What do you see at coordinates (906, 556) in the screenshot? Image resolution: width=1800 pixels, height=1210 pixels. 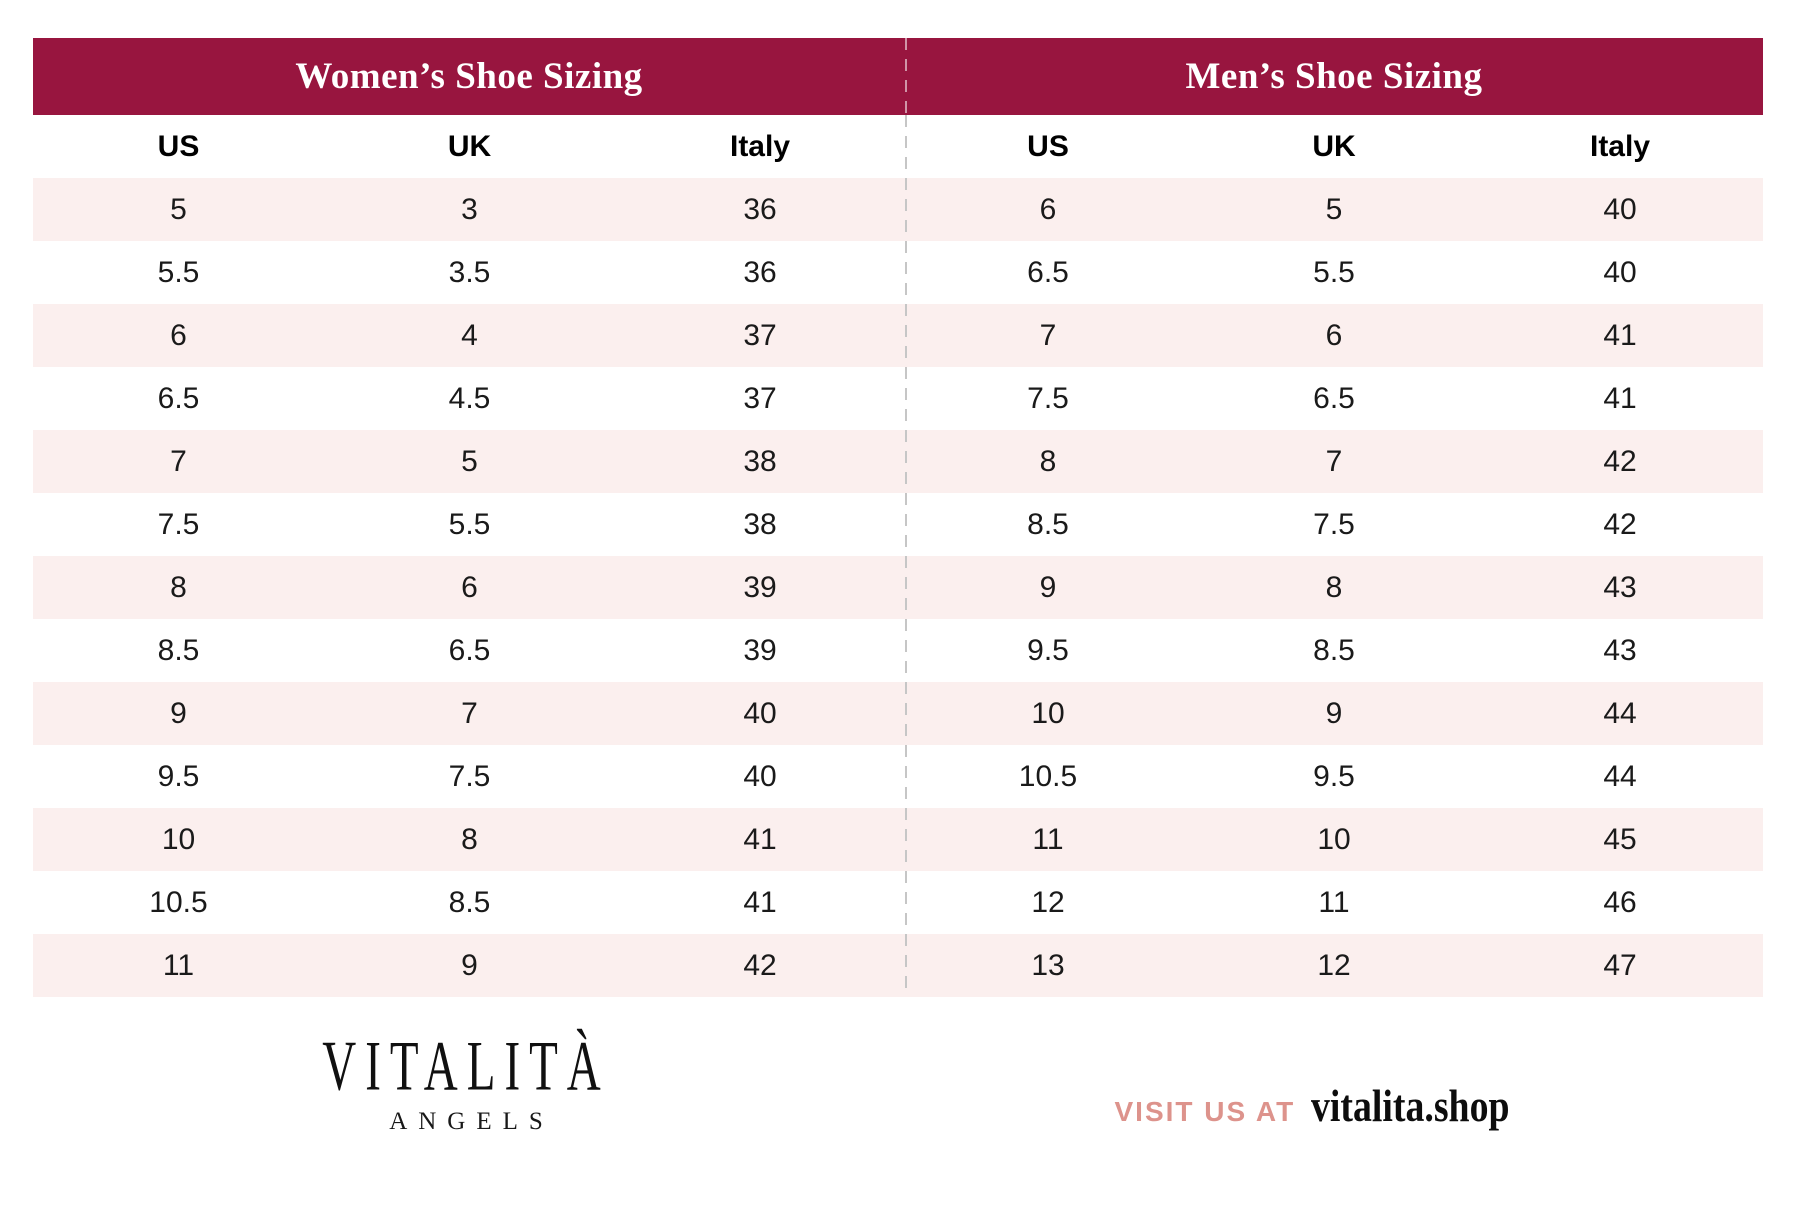 I see `center-divider-body-segment` at bounding box center [906, 556].